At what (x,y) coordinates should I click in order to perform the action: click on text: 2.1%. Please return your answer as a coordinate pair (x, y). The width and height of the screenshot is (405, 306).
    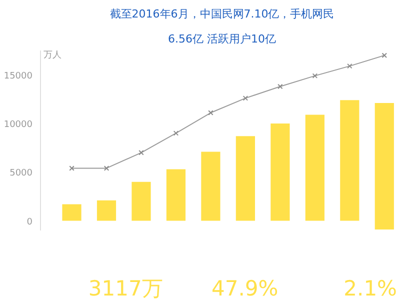
    Looking at the image, I should click on (371, 288).